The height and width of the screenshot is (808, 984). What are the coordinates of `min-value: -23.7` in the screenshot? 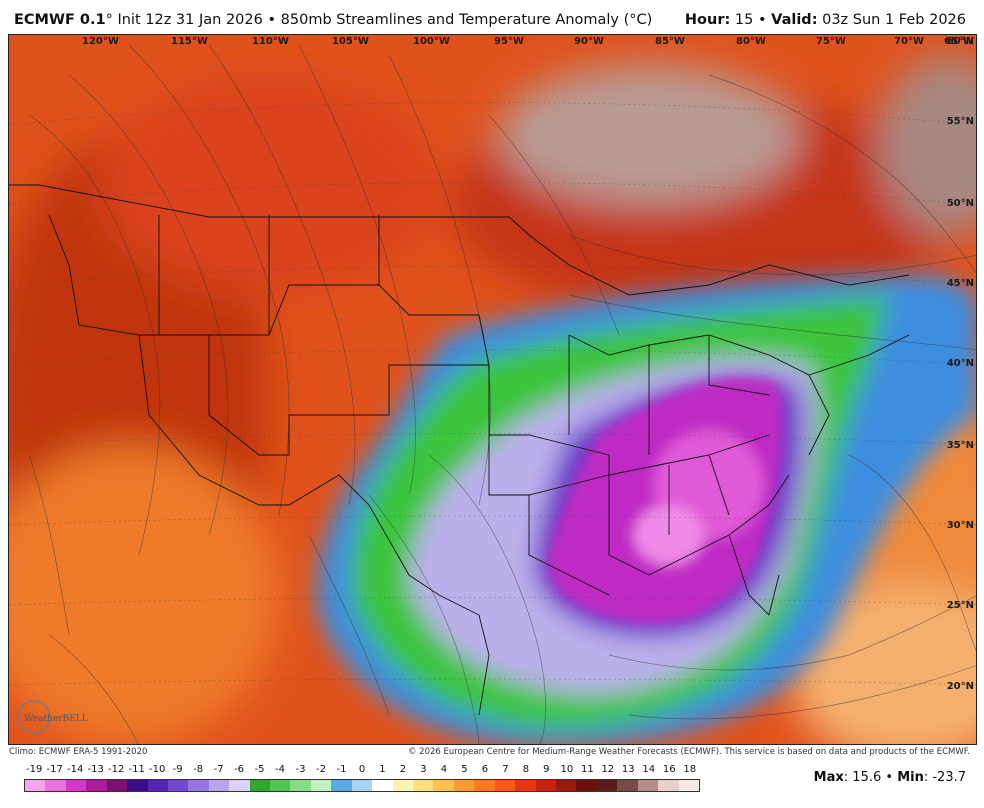 It's located at (949, 777).